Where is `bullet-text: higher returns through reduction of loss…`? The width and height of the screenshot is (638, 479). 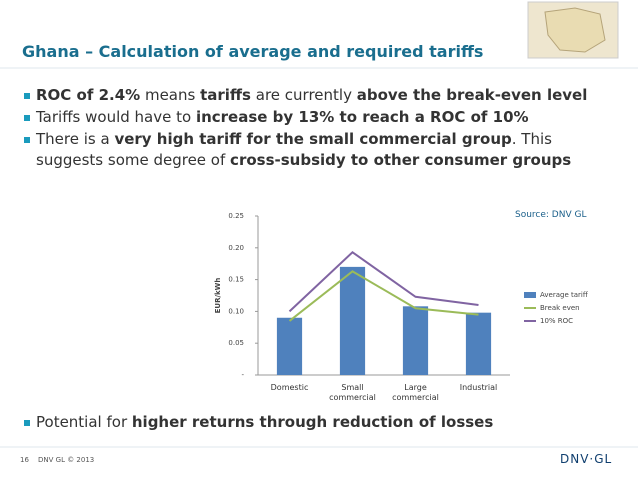 bullet-text: higher returns through reduction of loss… is located at coordinates (312, 422).